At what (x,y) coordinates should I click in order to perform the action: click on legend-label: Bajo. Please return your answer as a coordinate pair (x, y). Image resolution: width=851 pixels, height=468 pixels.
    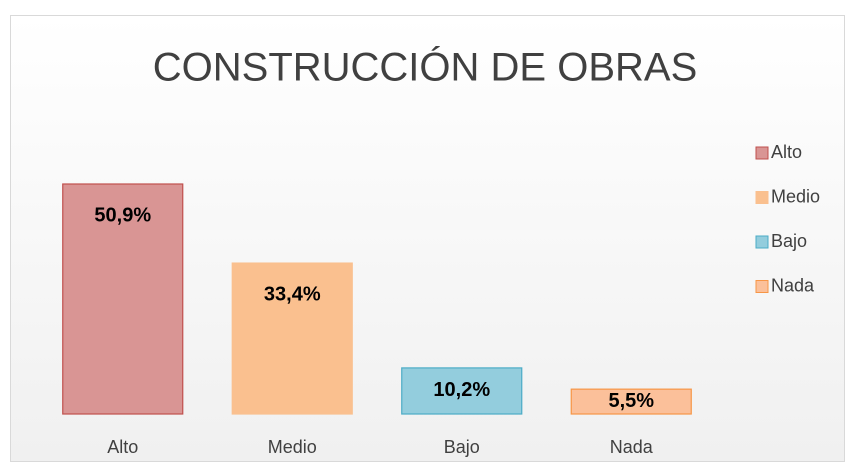
    Looking at the image, I should click on (789, 241).